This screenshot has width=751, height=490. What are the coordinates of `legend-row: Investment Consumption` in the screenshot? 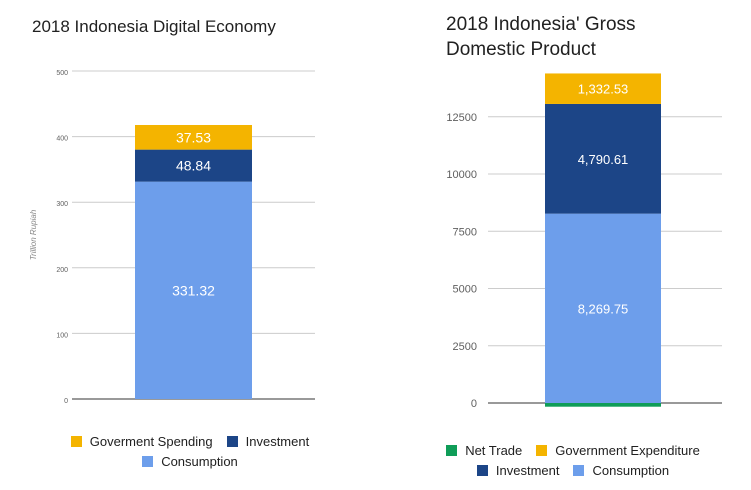 It's located at (573, 471).